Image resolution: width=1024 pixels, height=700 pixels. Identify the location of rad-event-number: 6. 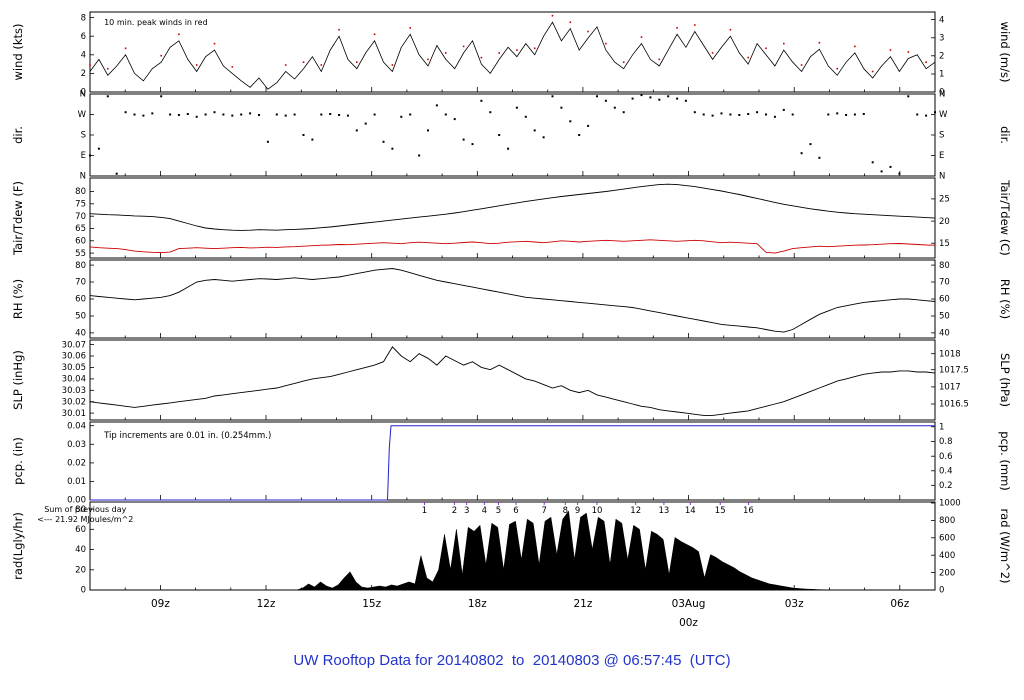
(515, 511).